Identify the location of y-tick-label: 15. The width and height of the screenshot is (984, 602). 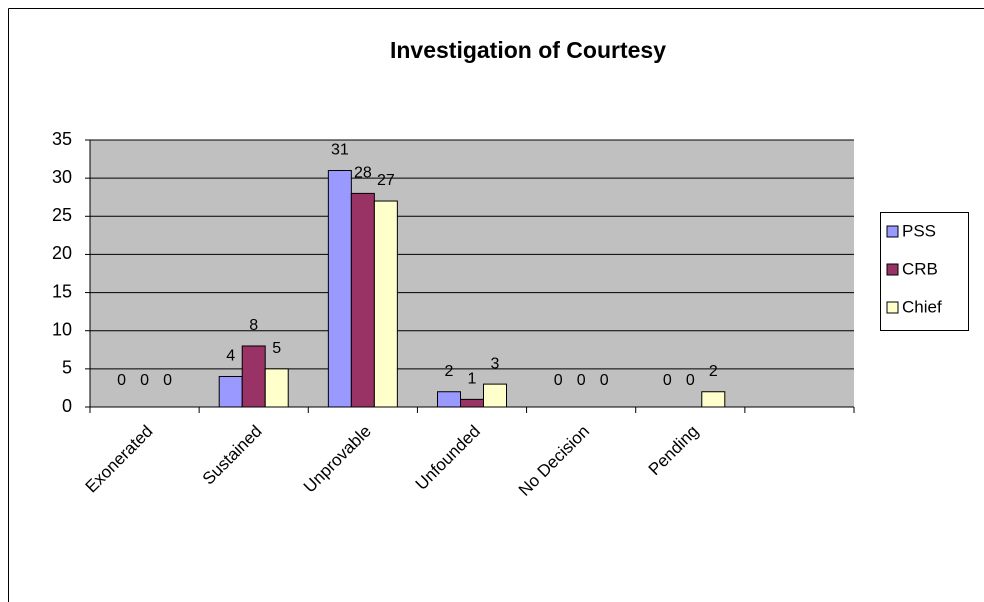
(62, 291).